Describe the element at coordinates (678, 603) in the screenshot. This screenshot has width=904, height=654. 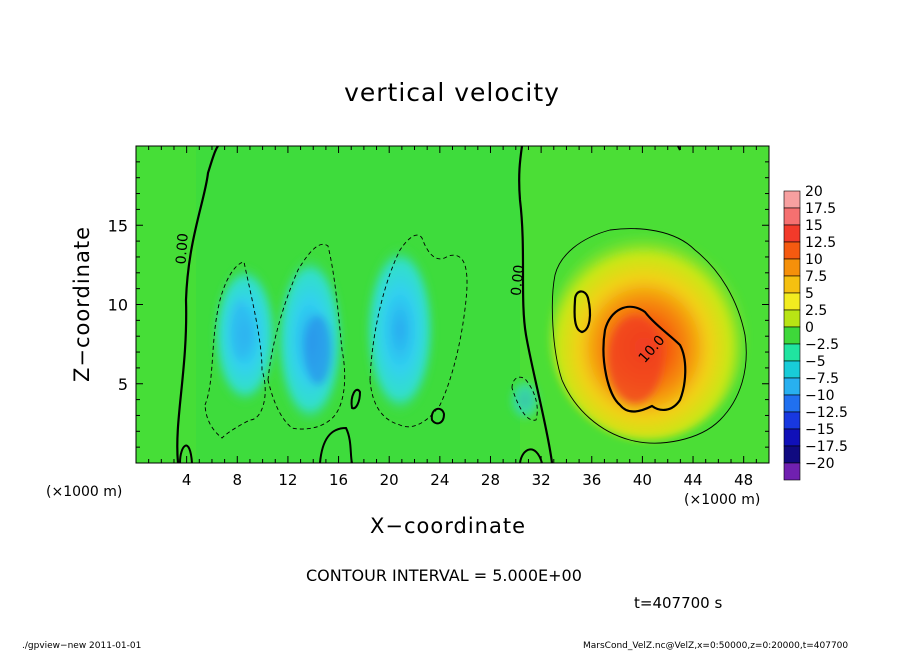
I see `time-stamp: t=407700 s` at that location.